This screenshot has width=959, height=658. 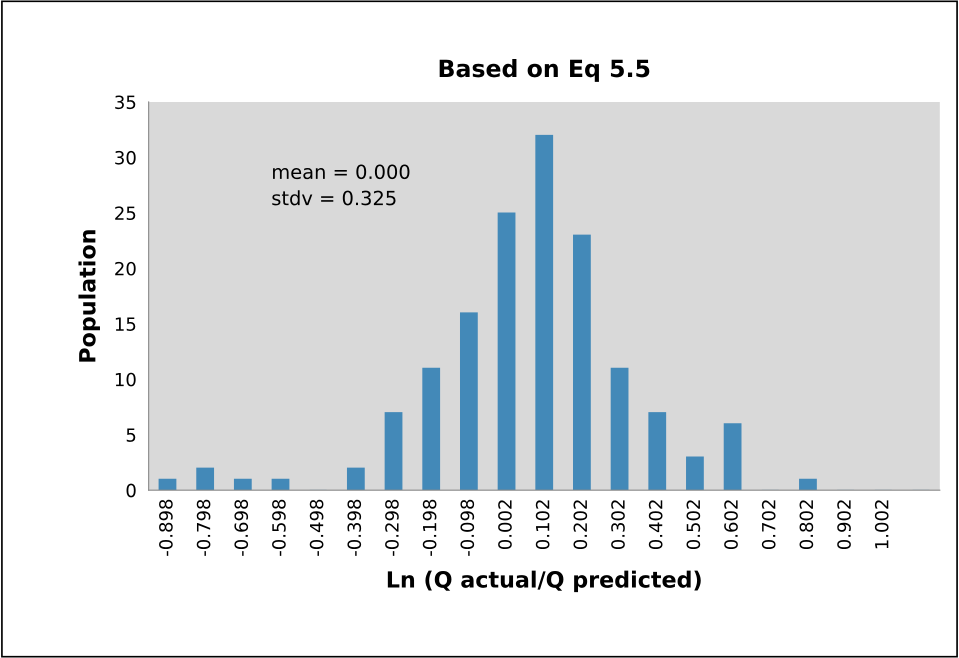 What do you see at coordinates (618, 525) in the screenshot?
I see `x-tick-label: 0.302` at bounding box center [618, 525].